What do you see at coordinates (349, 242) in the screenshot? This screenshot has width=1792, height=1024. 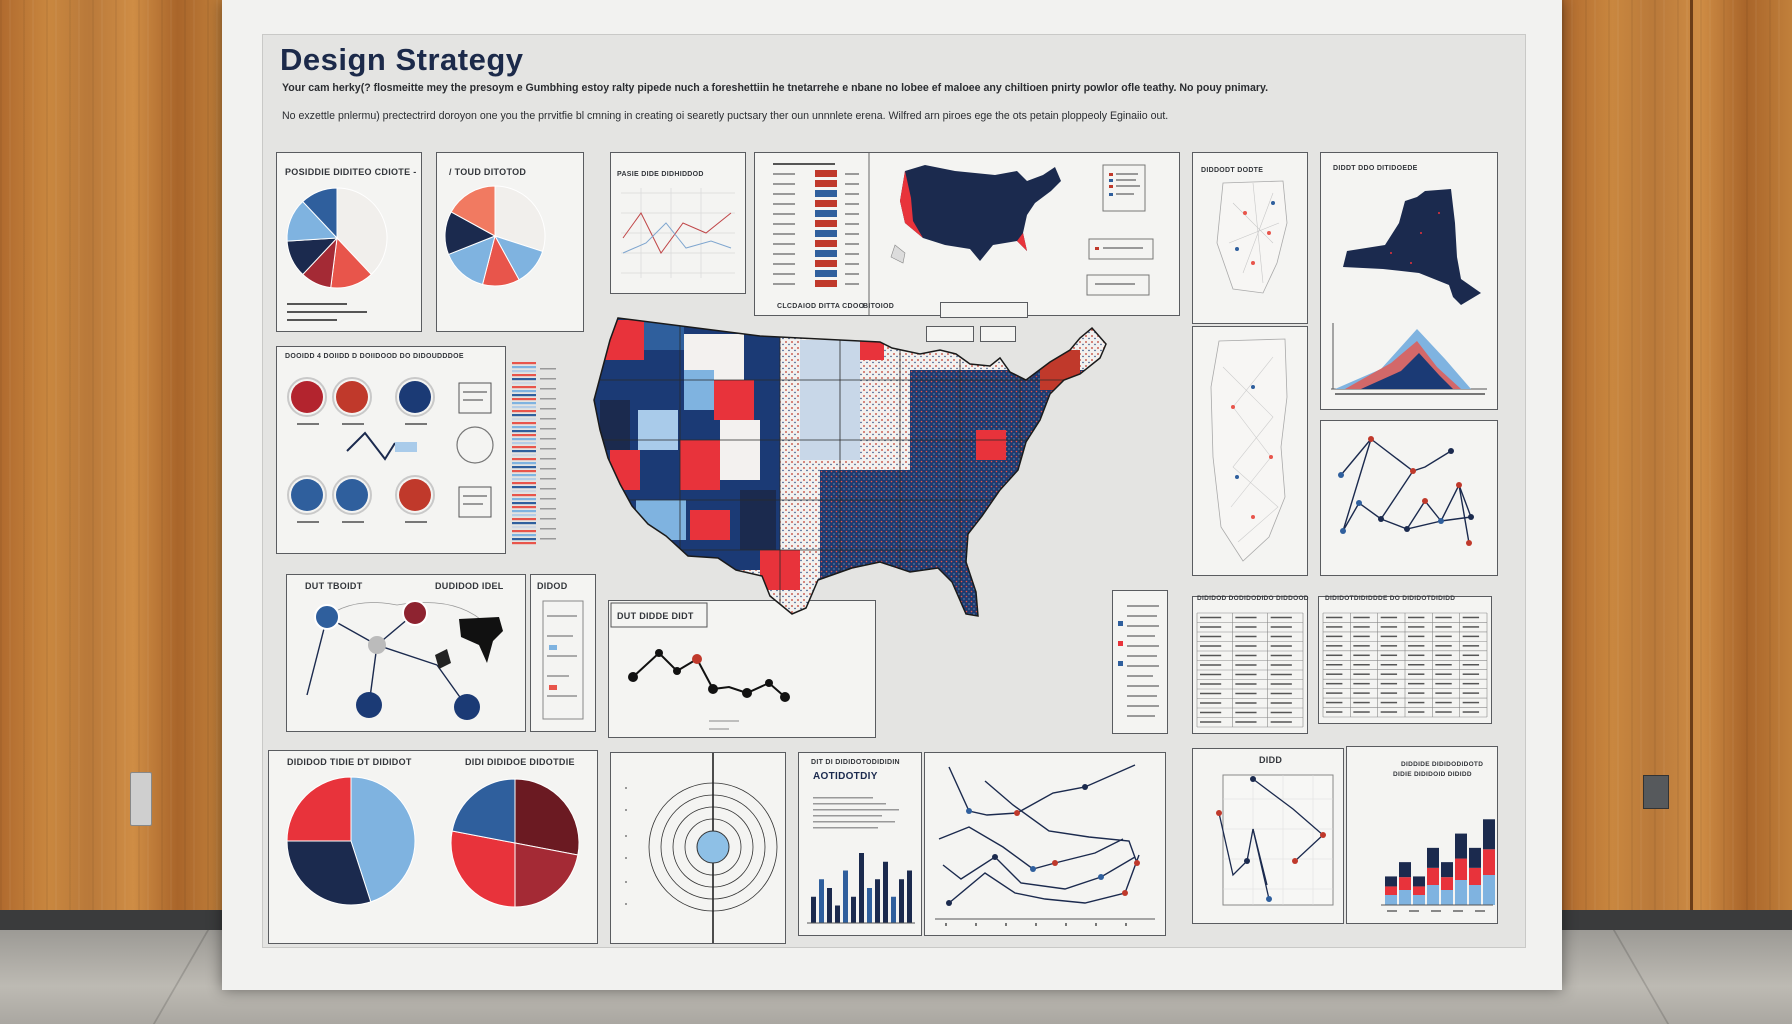 I see `panel-pie-left: POSIDDIE DIDITEO CDIOTE -` at bounding box center [349, 242].